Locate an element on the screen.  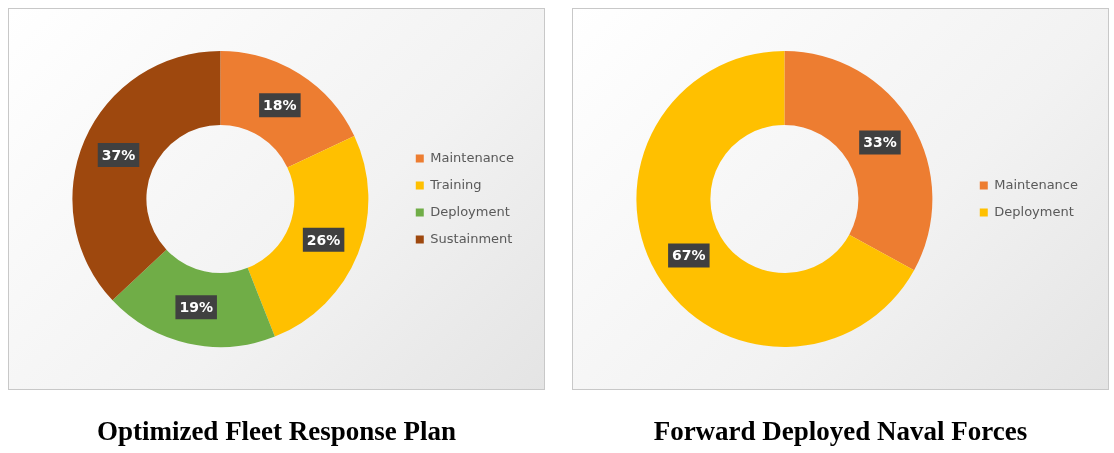
data-label: 33% is located at coordinates (880, 142).